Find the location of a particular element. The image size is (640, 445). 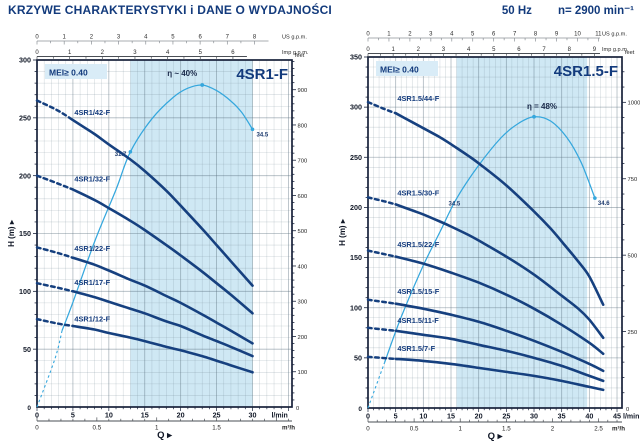

tick-label: 30 is located at coordinates (252, 415).